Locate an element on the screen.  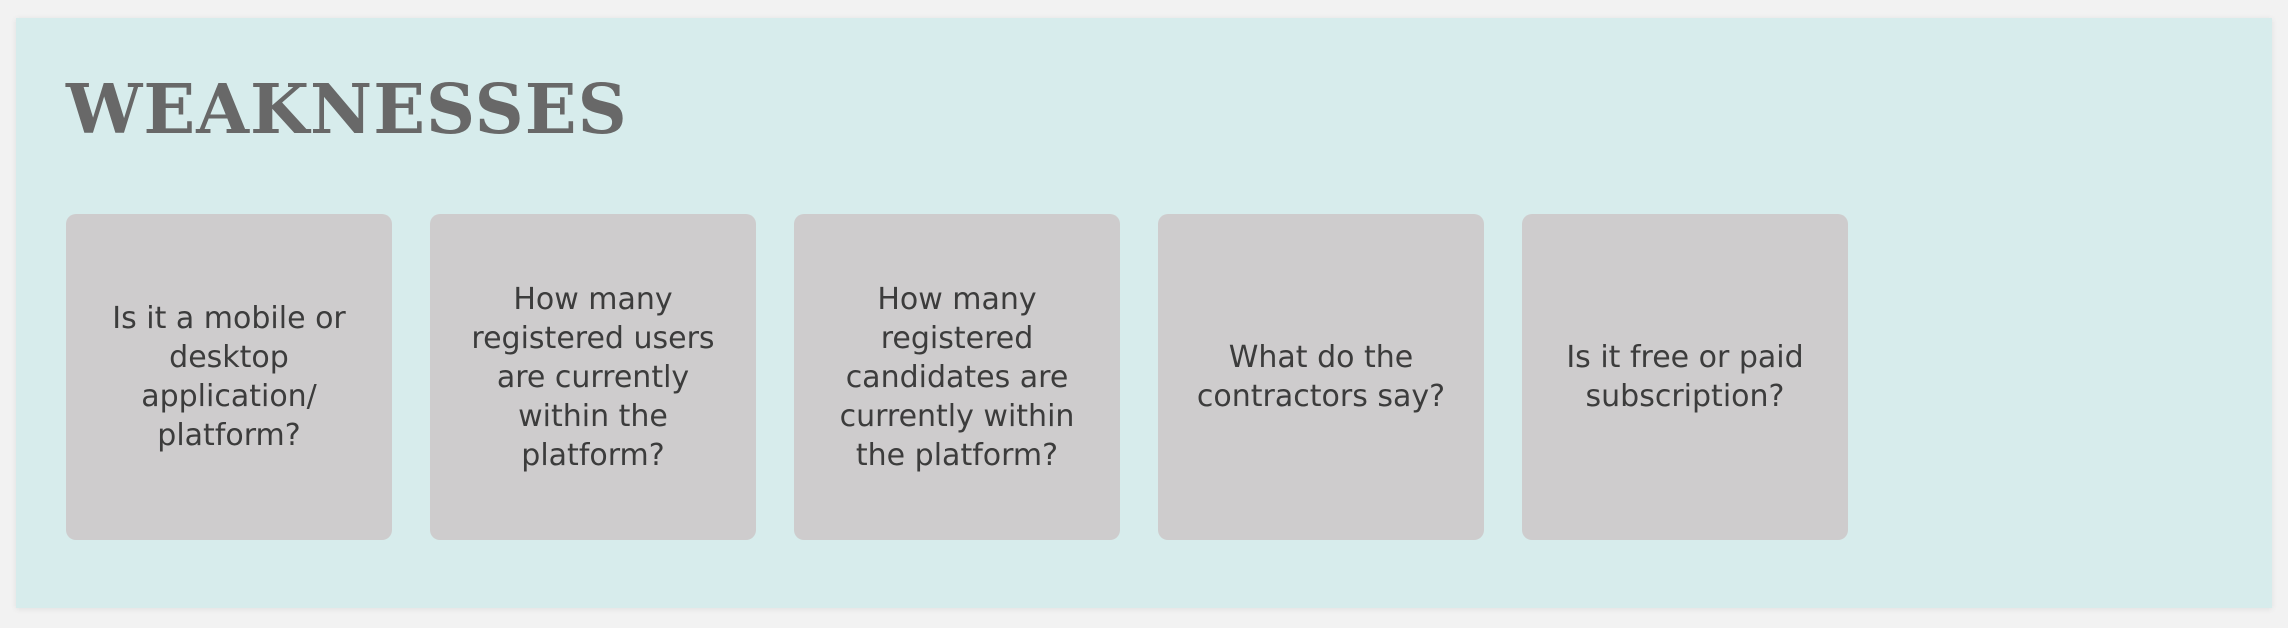
sticky-note-card: What do the contractors say? is located at coordinates (1321, 377).